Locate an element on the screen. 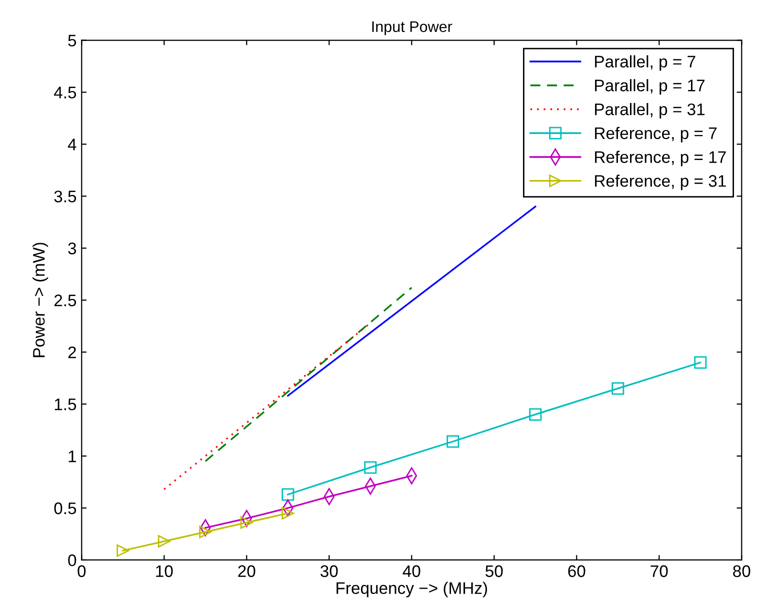 This screenshot has width=763, height=610. y-tick-label: 5 is located at coordinates (72, 40).